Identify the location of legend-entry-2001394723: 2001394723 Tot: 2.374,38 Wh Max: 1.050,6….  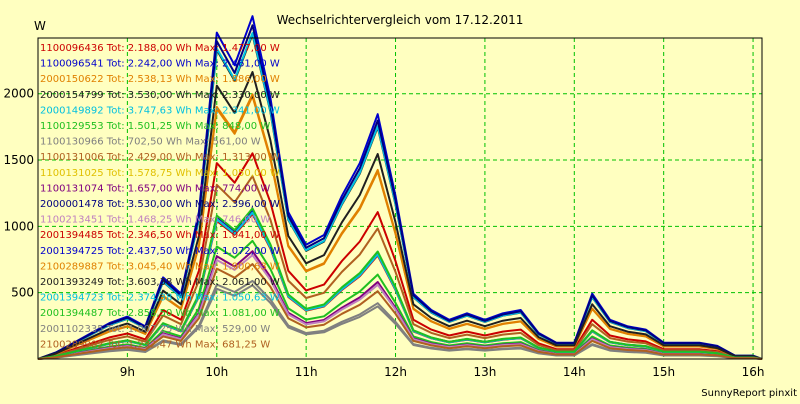
(160, 298).